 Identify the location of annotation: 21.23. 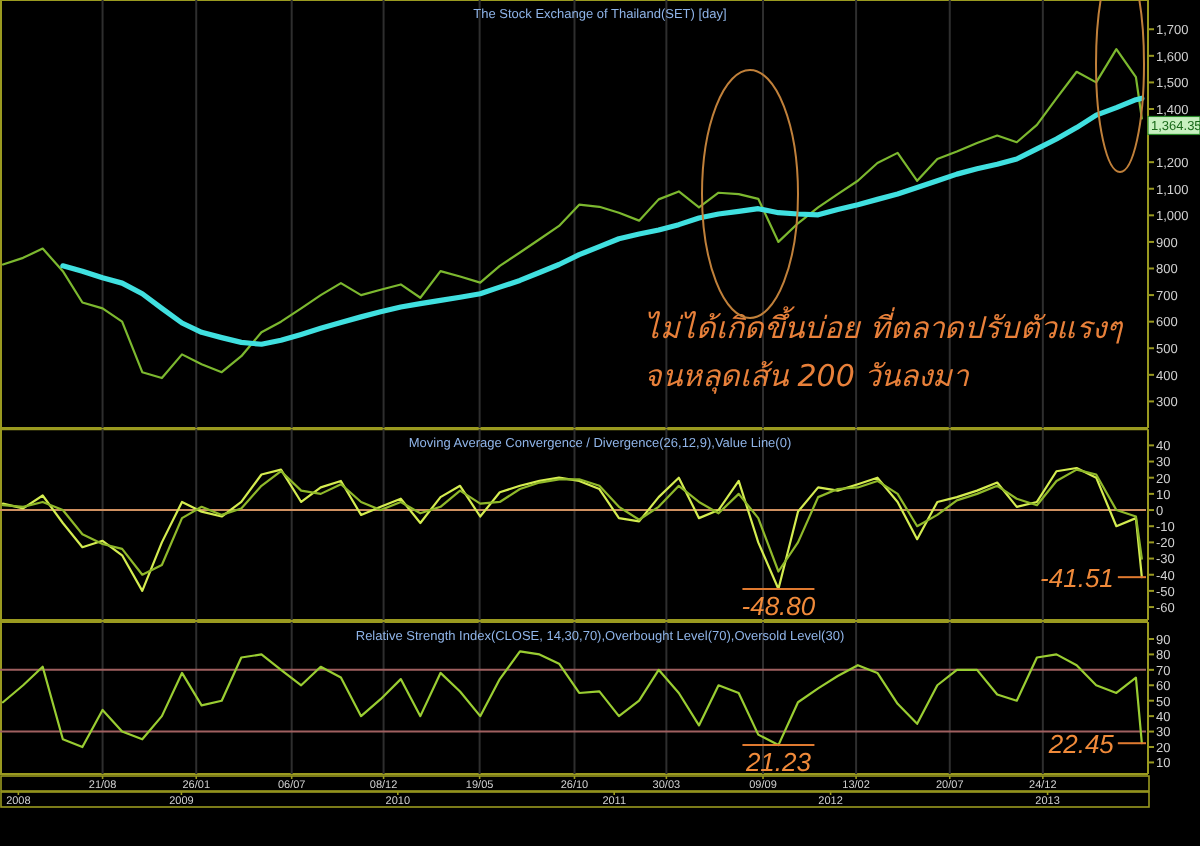
(778, 762).